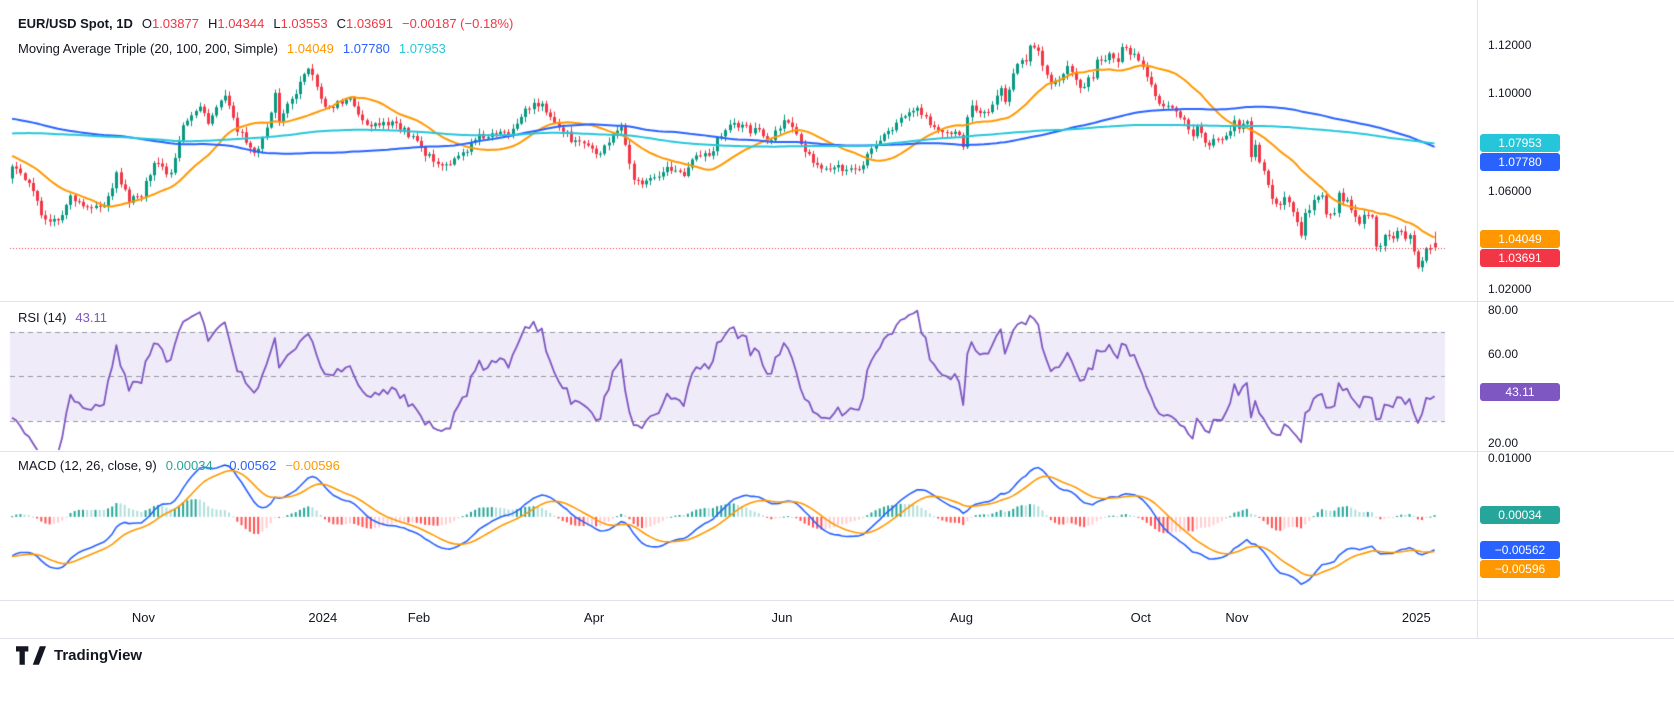  I want to click on macd-line-value: −0.00562, so click(249, 465).